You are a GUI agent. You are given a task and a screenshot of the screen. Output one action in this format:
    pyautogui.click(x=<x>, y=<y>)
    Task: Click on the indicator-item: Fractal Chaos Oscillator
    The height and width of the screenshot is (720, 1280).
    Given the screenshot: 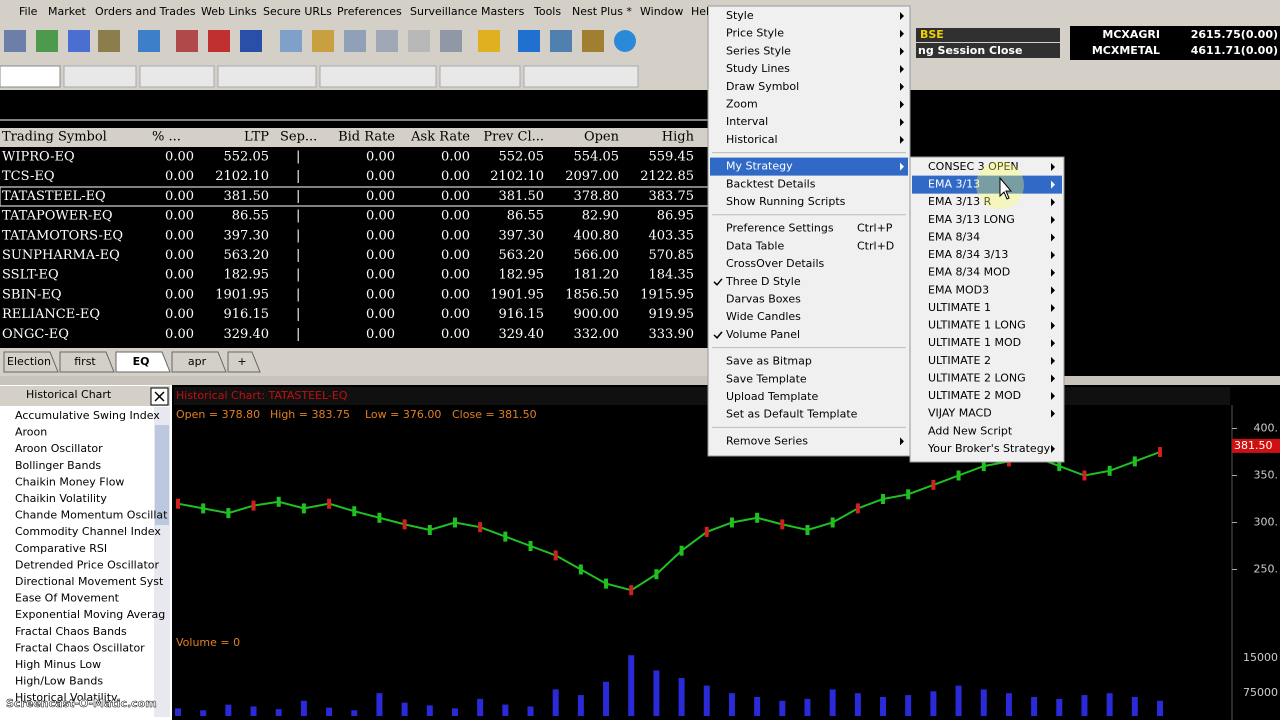 What is the action you would take?
    pyautogui.click(x=80, y=647)
    